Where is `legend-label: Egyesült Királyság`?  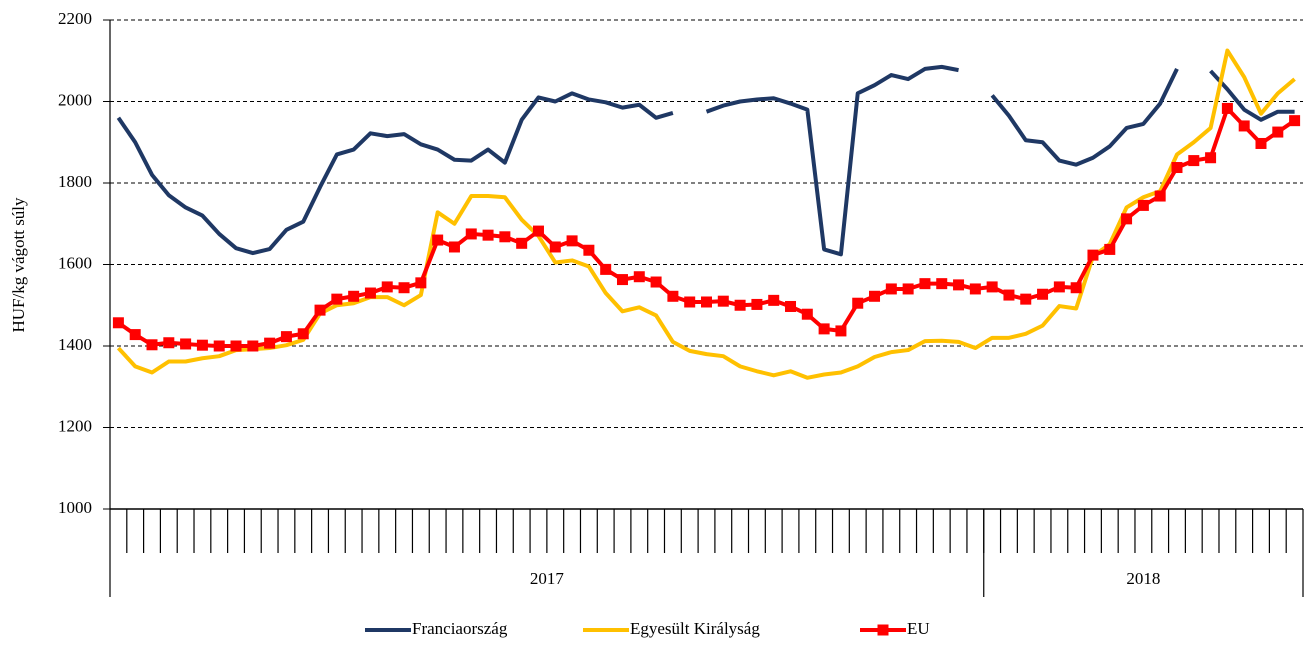 legend-label: Egyesült Királyság is located at coordinates (695, 628).